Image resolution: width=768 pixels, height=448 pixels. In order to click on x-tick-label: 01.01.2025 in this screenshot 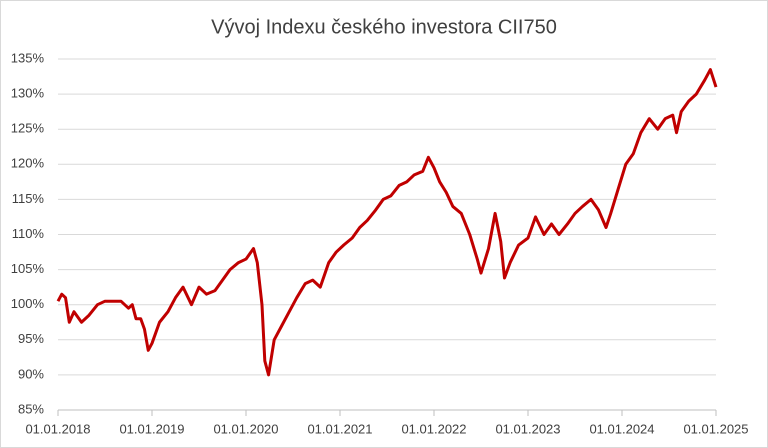, I will do `click(715, 428)`.